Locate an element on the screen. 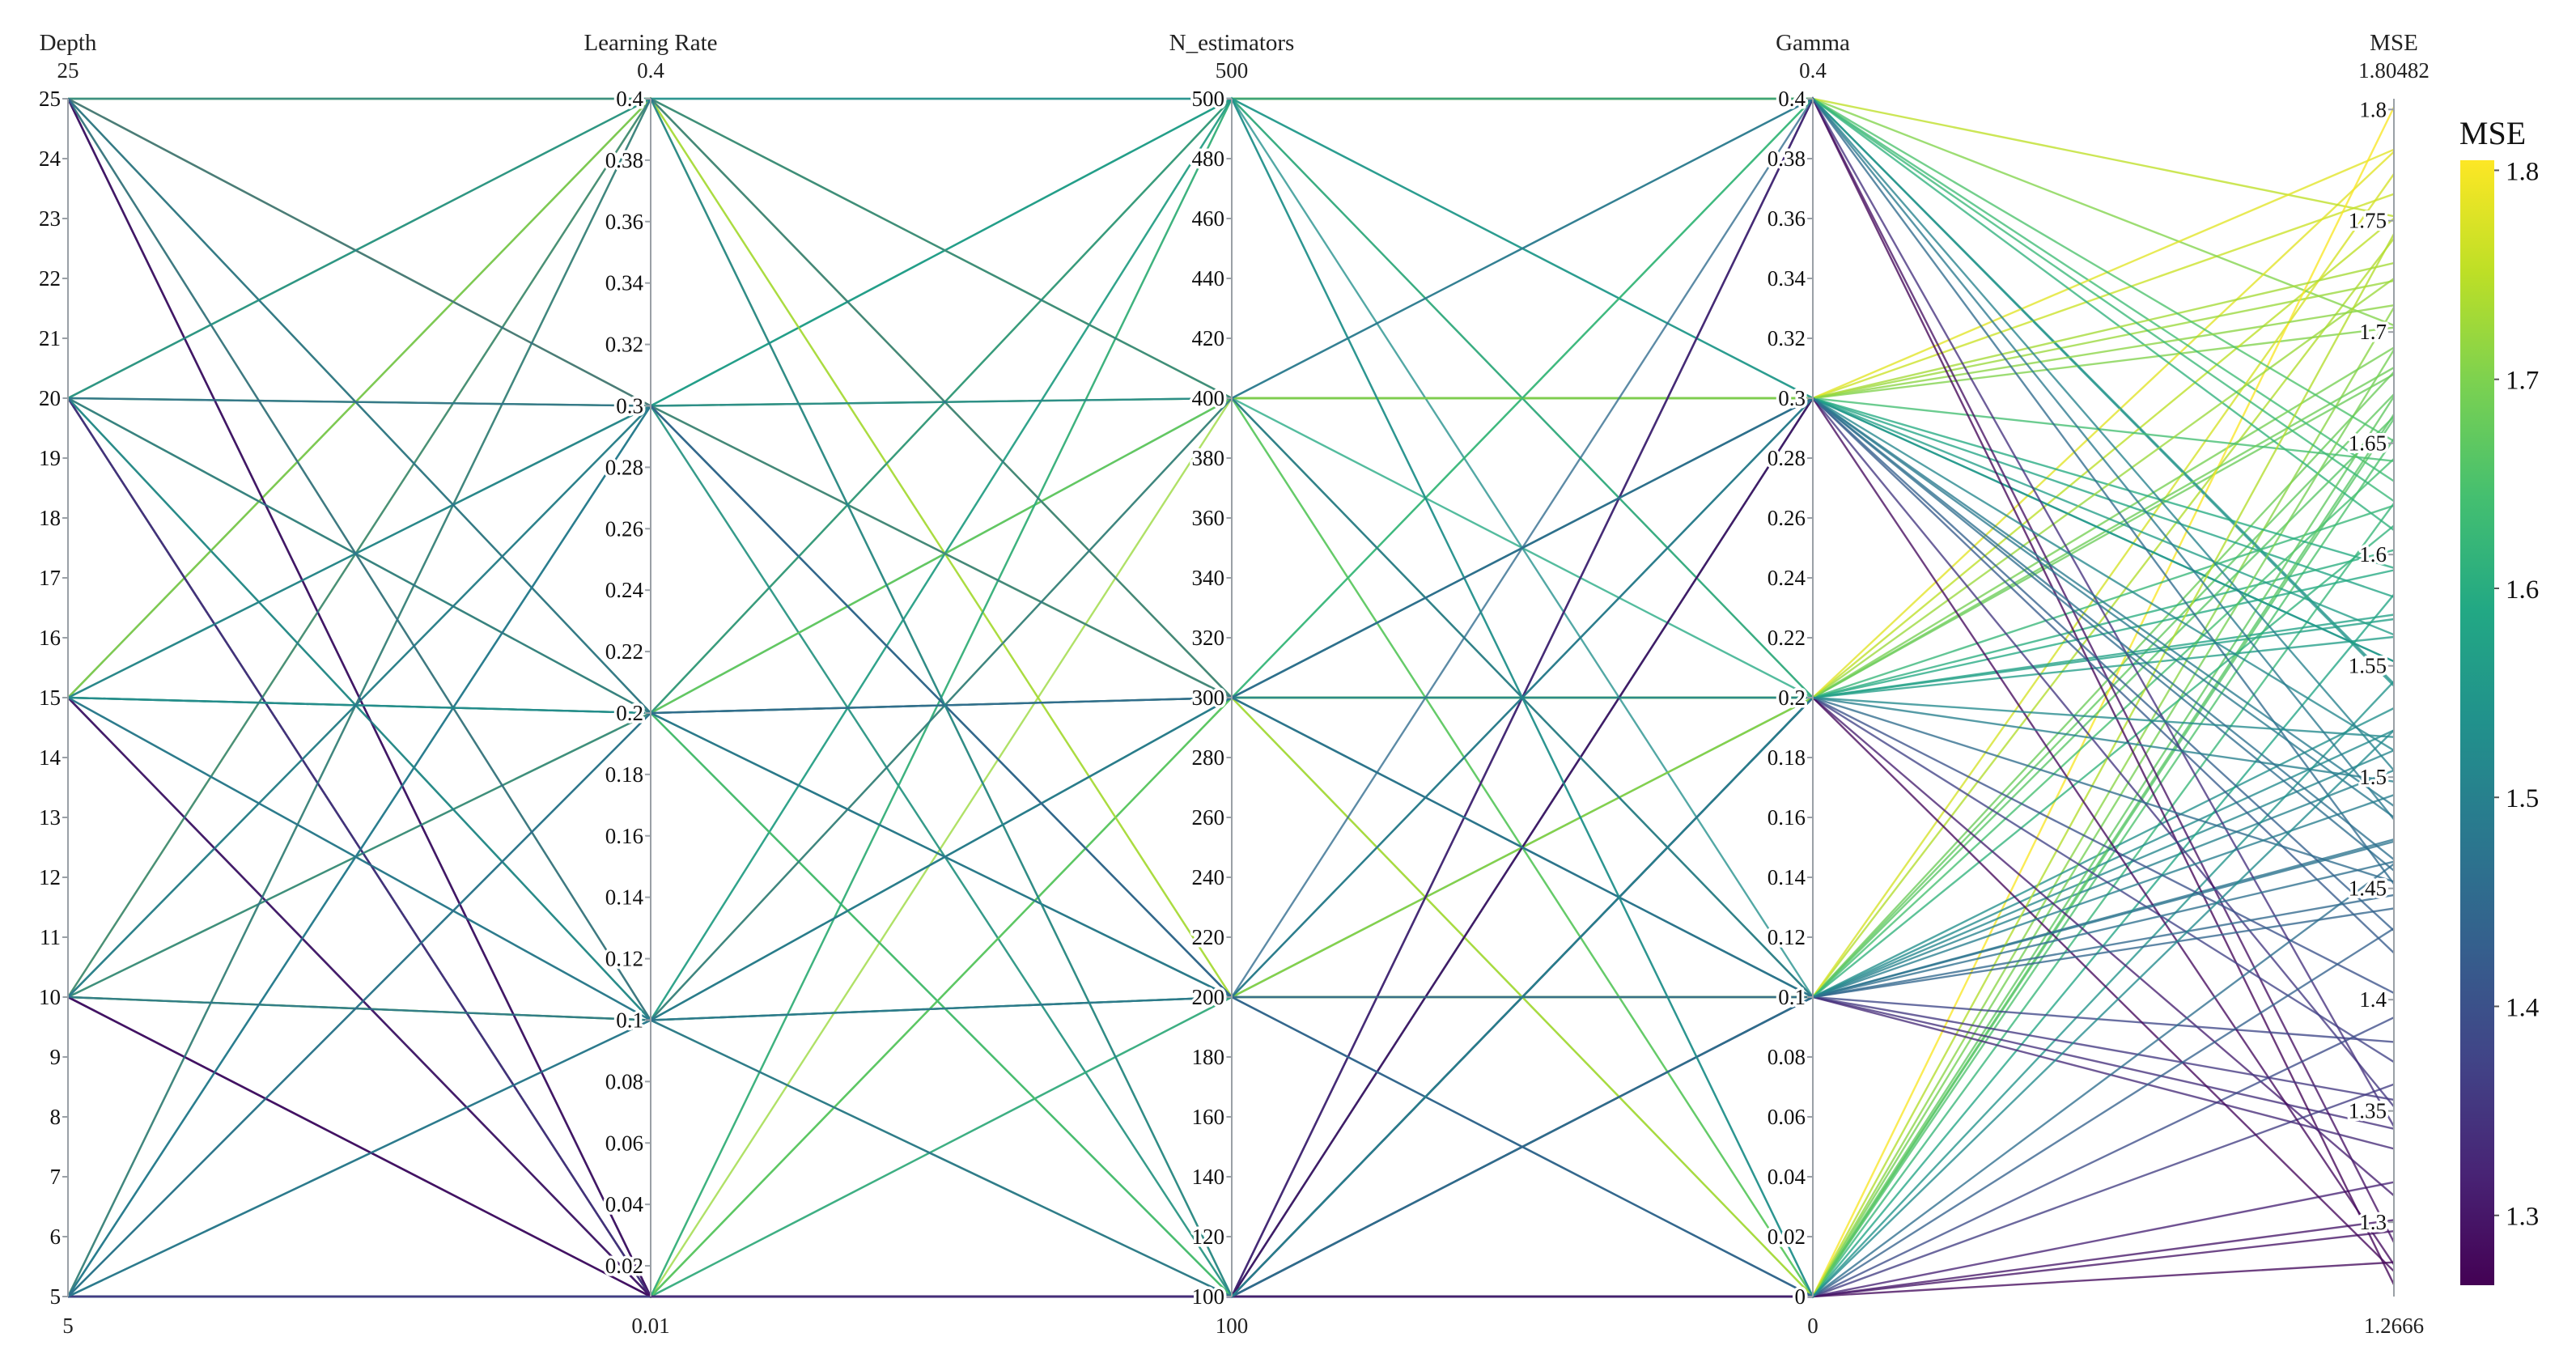 The image size is (2576, 1371). tick-label-depth: 8 is located at coordinates (56, 1117).